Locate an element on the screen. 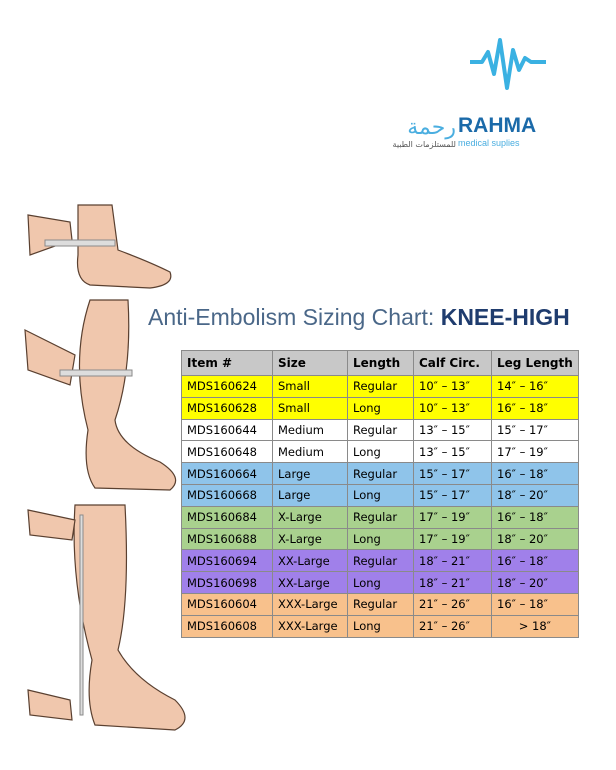  table-row: MDS160648 Medium Long 13″ – 15″ 17″ – 19″ is located at coordinates (380, 452).